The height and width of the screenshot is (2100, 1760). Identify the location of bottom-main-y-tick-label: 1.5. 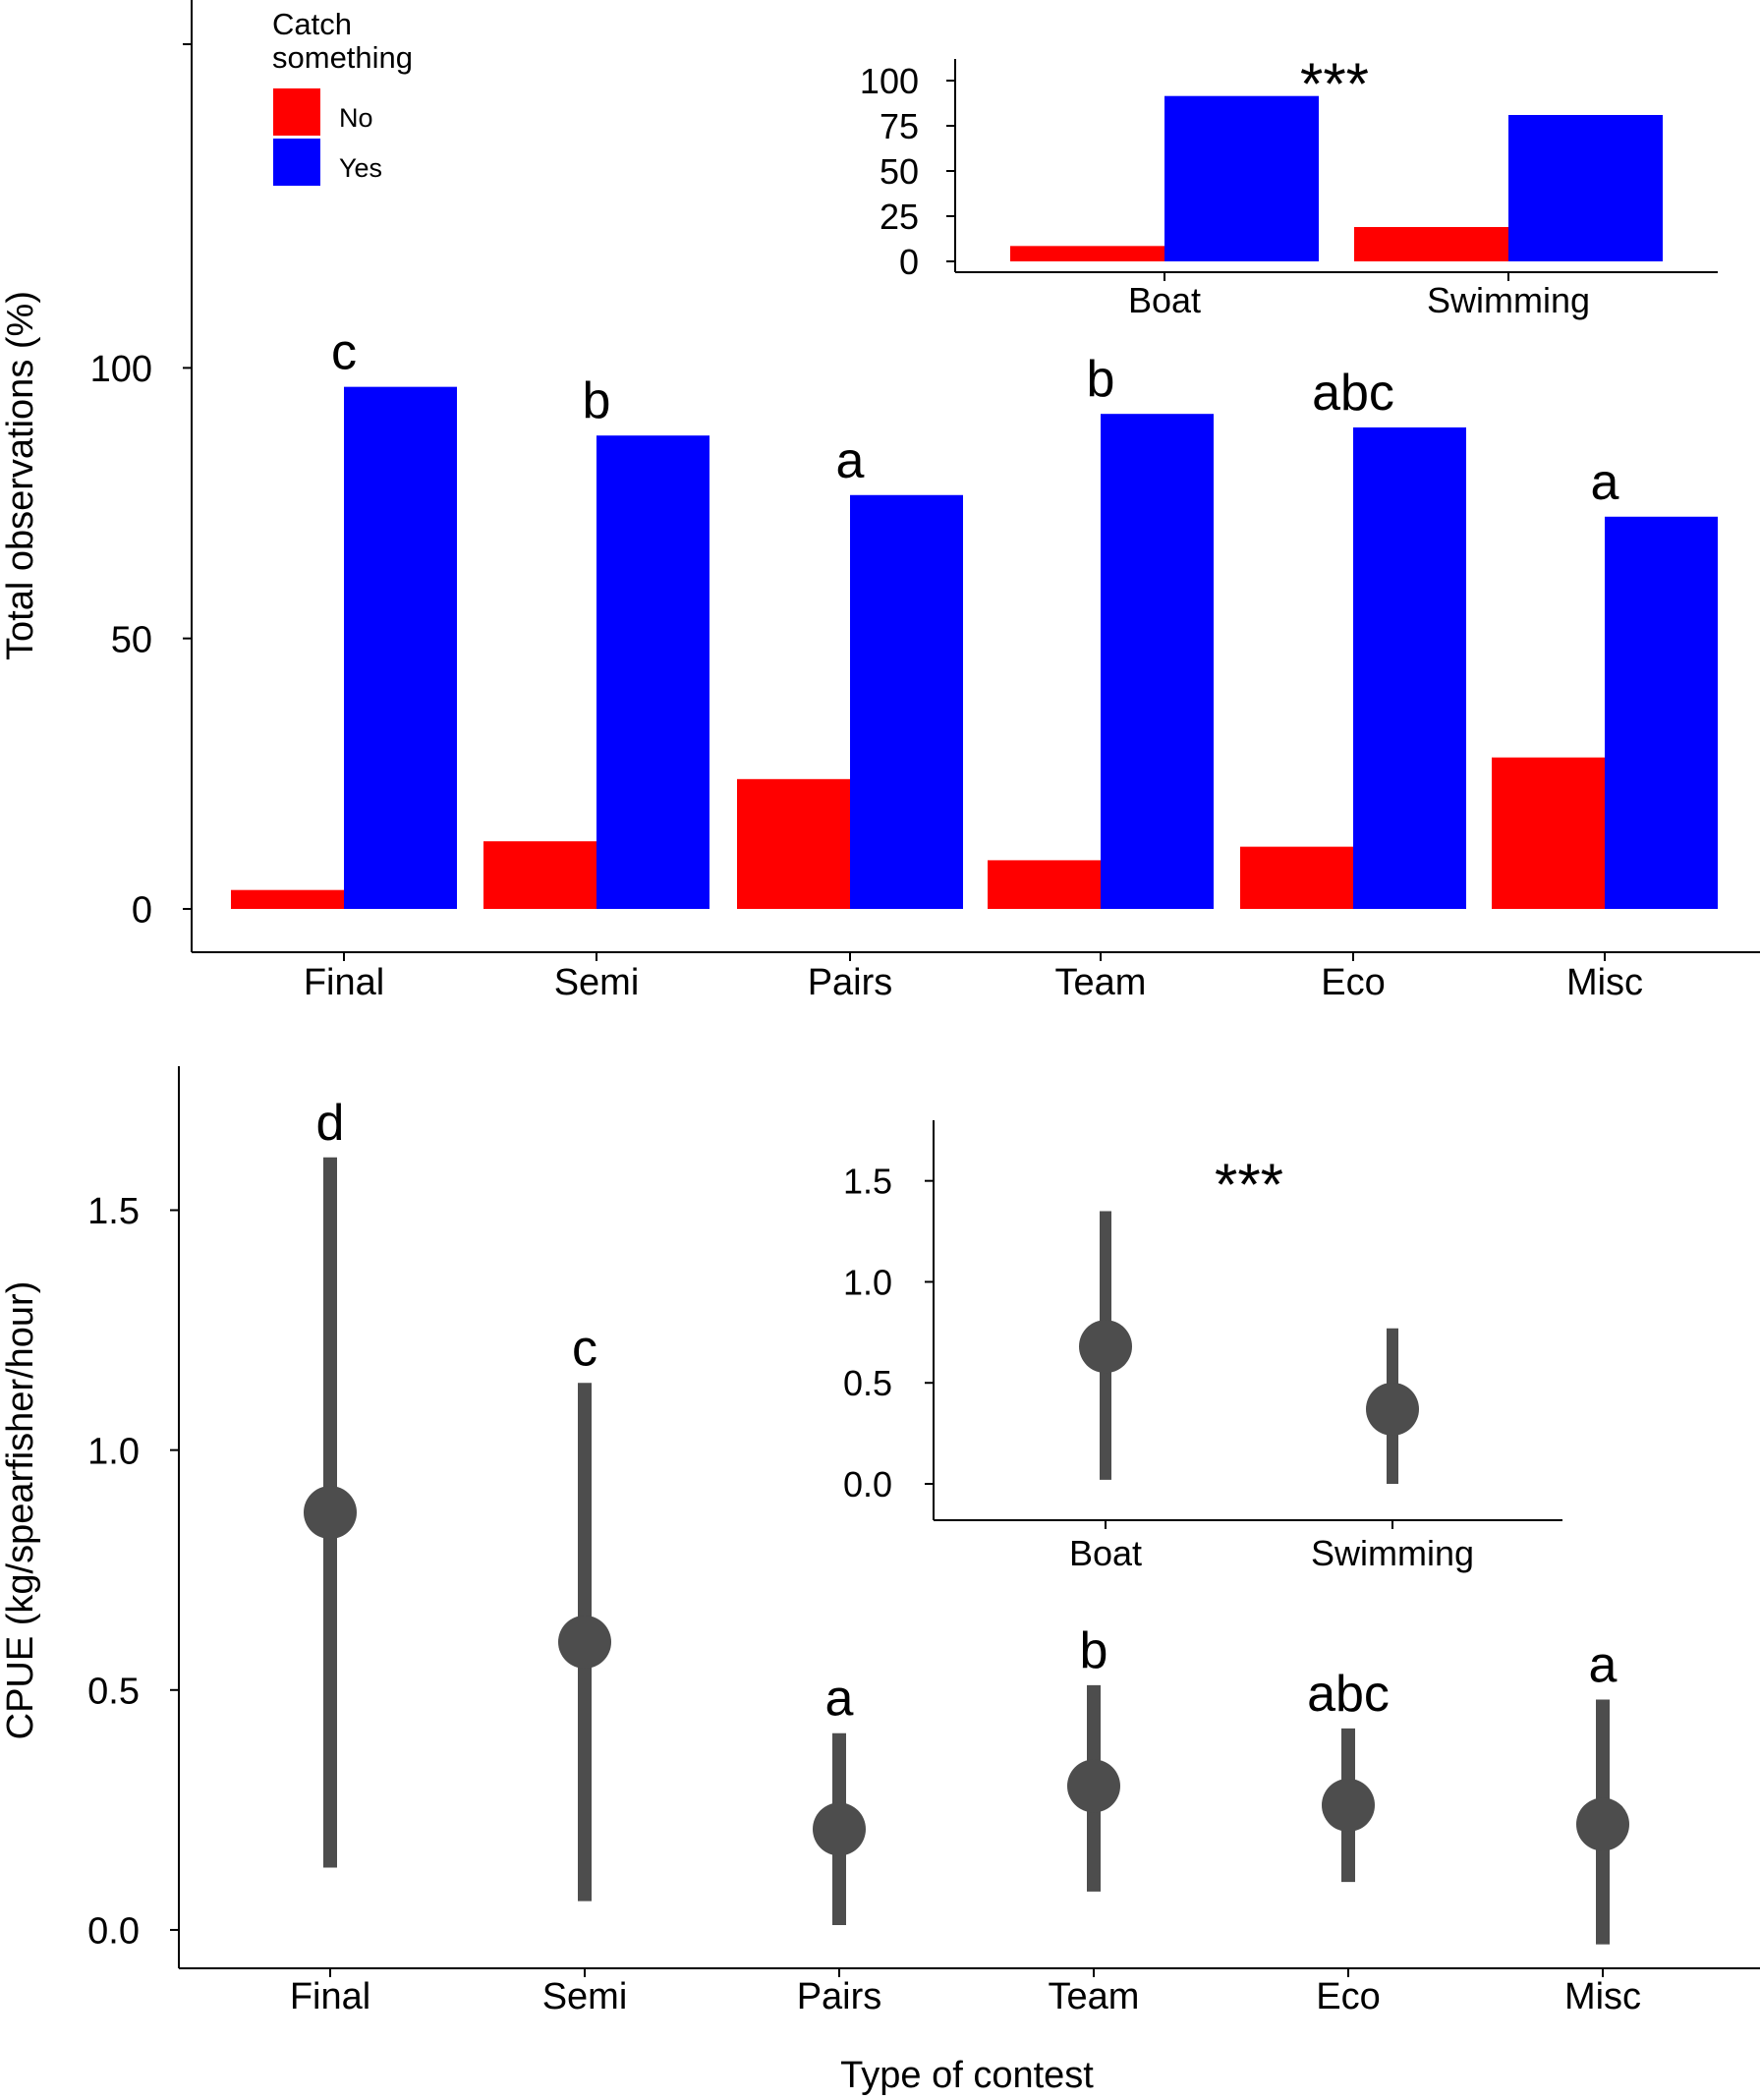
(113, 1211).